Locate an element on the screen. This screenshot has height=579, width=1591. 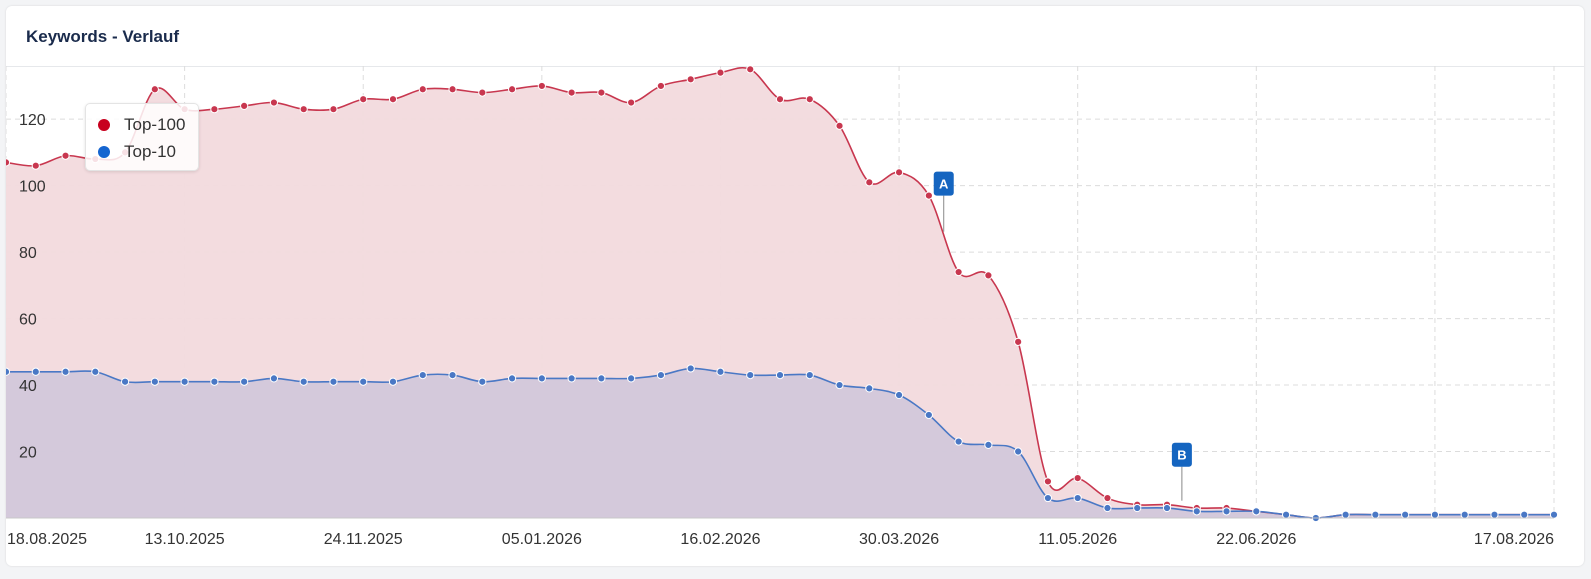
annotation-marker-b is located at coordinates (1181, 454).